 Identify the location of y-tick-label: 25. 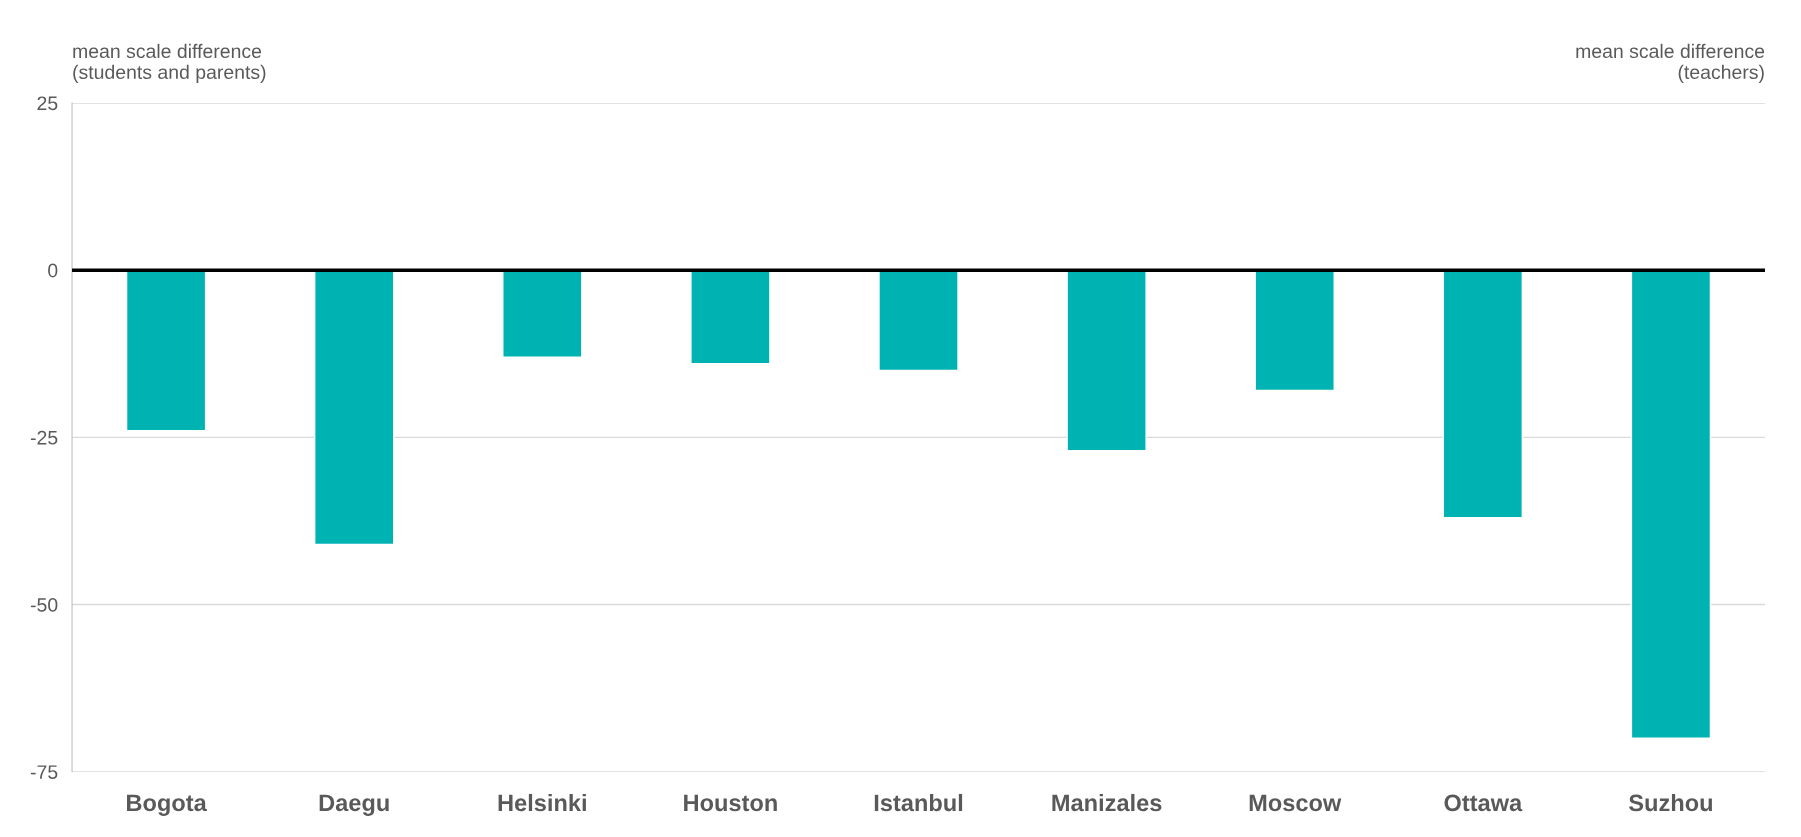
(47, 103).